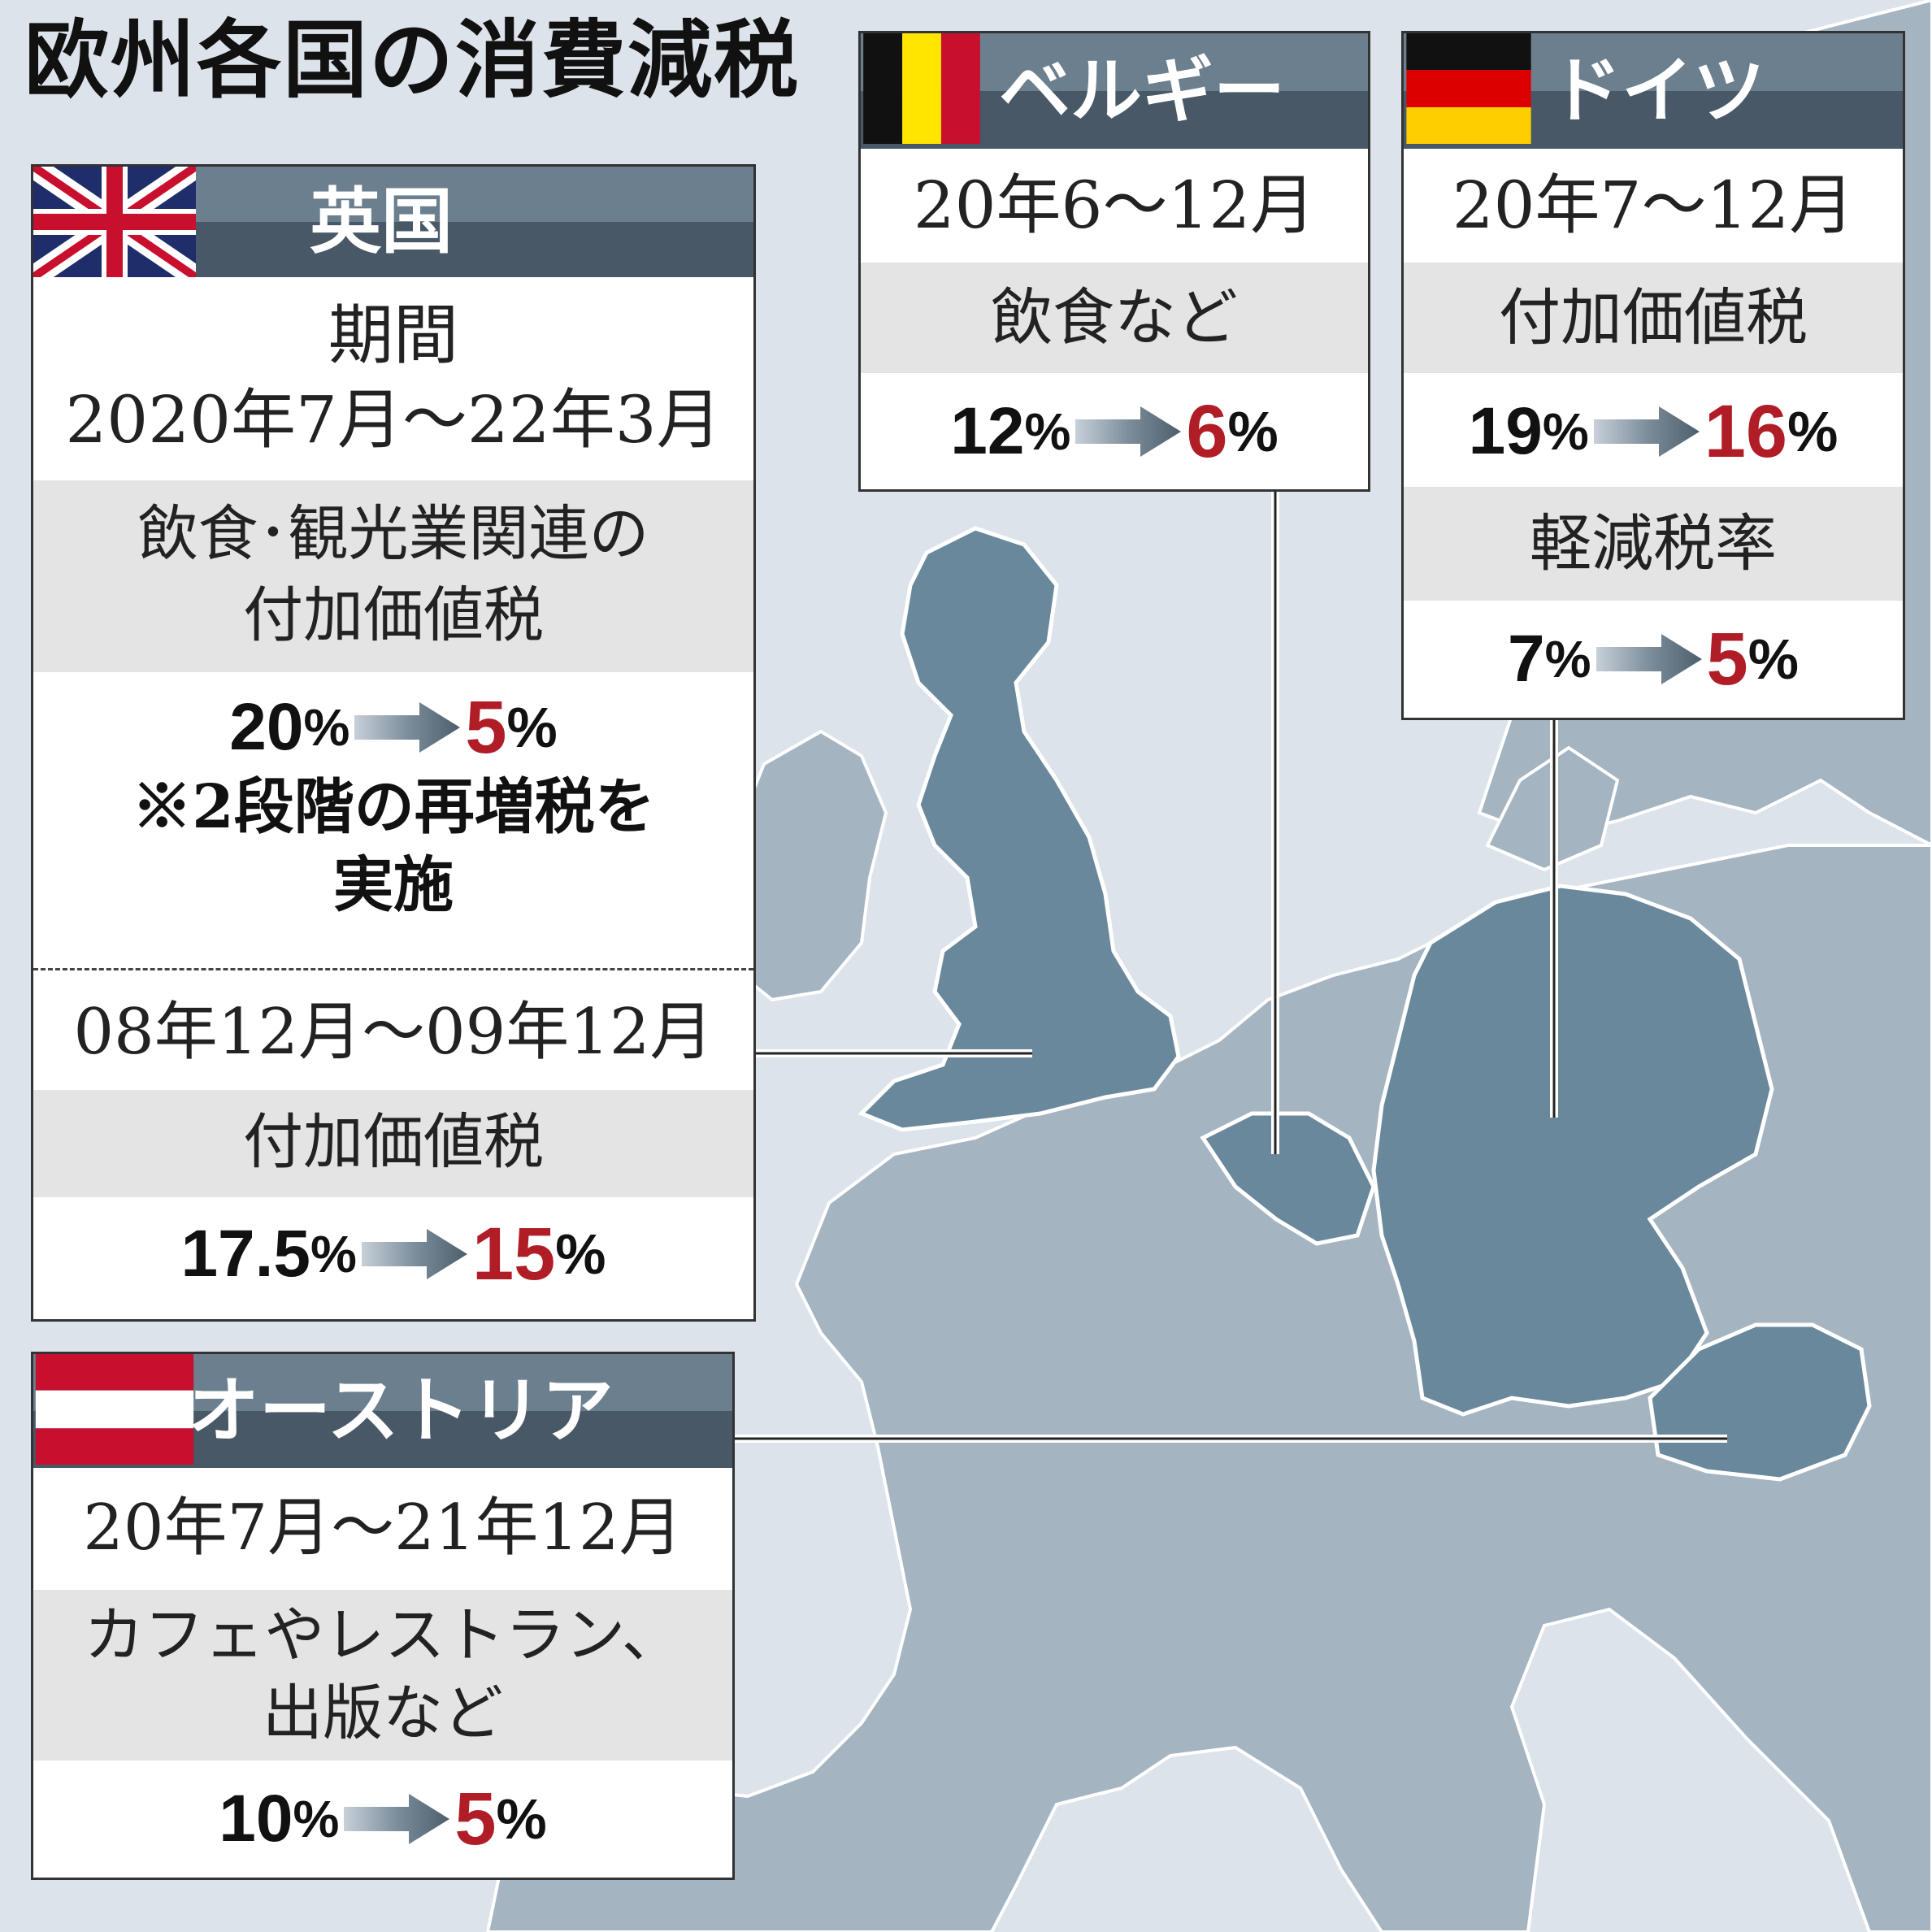 Image resolution: width=1932 pixels, height=1932 pixels. I want to click on austria-rate-old-pct: %, so click(316, 1819).